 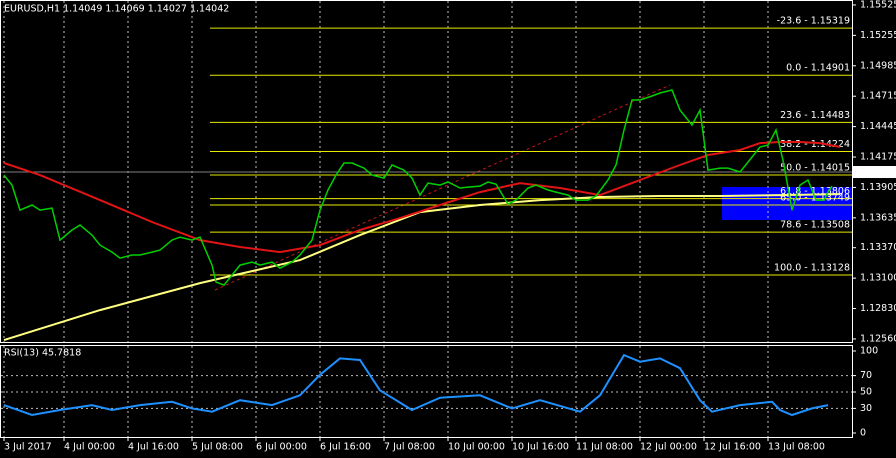 What do you see at coordinates (409, 447) in the screenshot?
I see `x-tick-label: 7 Jul 08:00` at bounding box center [409, 447].